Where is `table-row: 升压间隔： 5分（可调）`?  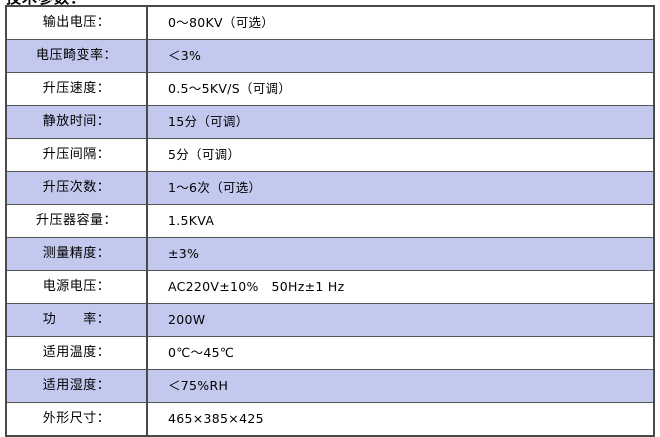
table-row: 升压间隔： 5分（可调） is located at coordinates (330, 155).